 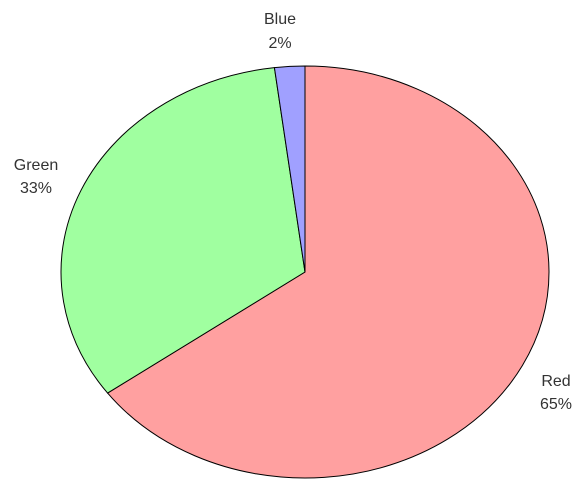 What do you see at coordinates (556, 404) in the screenshot?
I see `slice-percent-red: 65%` at bounding box center [556, 404].